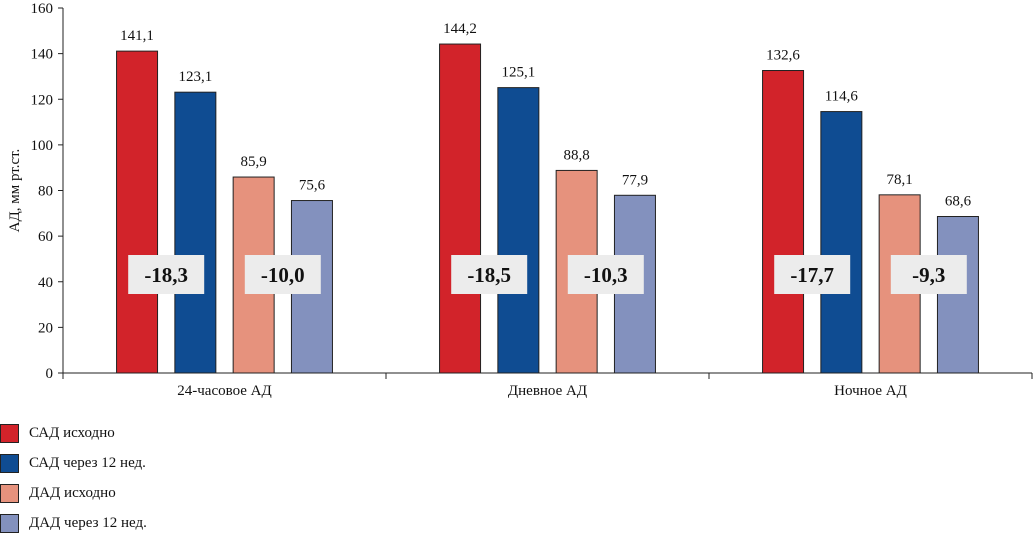  I want to click on legend-label: ДАД исходно, so click(72, 492).